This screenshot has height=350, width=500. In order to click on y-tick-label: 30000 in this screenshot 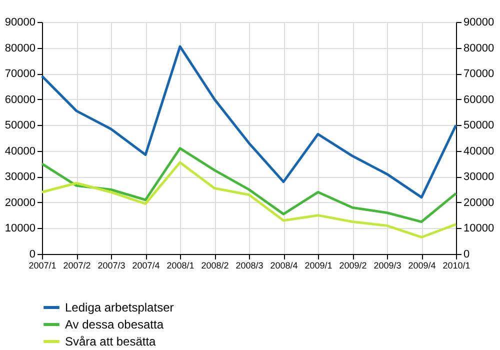, I will do `click(20, 177)`.